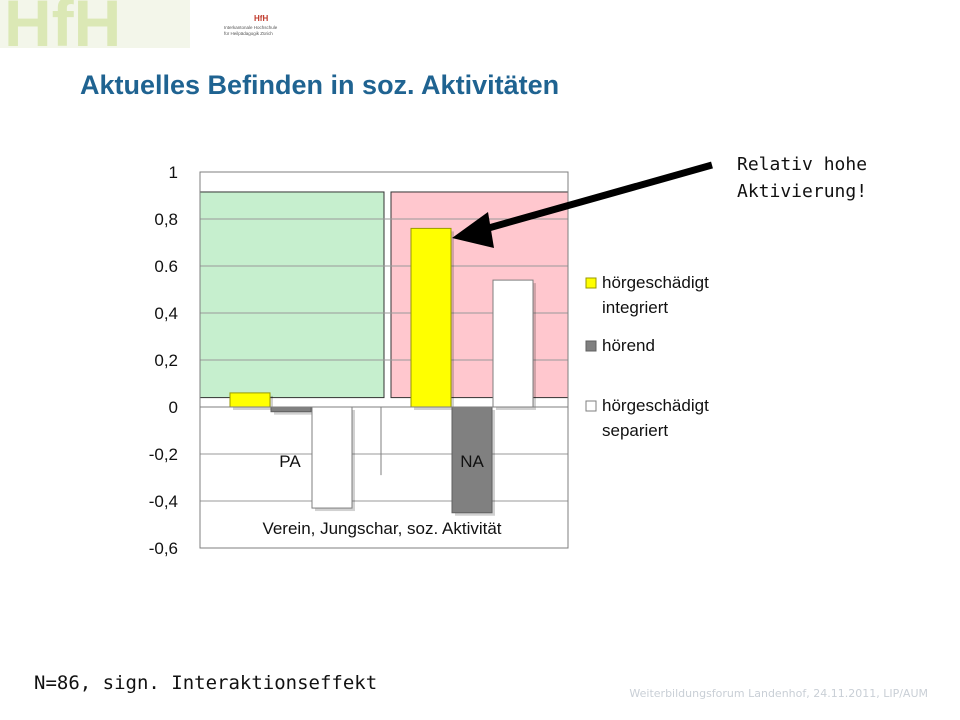 The image size is (960, 720). I want to click on logo-brand: HfH, so click(261, 18).